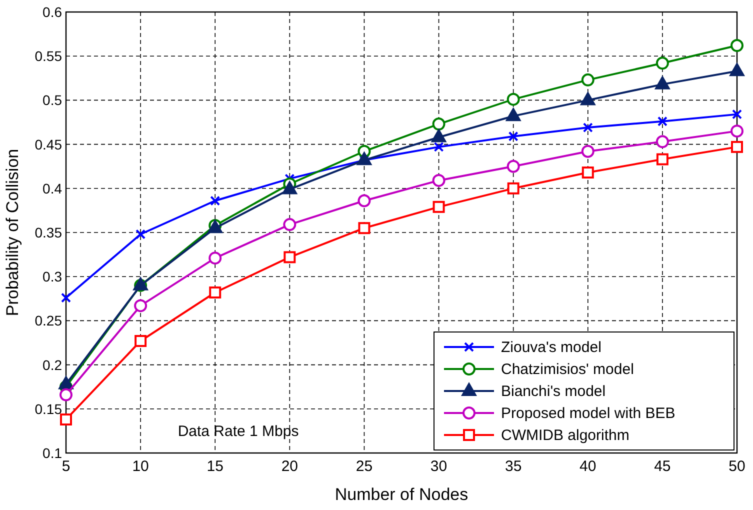 The height and width of the screenshot is (510, 753). I want to click on x-tick-label: 35, so click(513, 466).